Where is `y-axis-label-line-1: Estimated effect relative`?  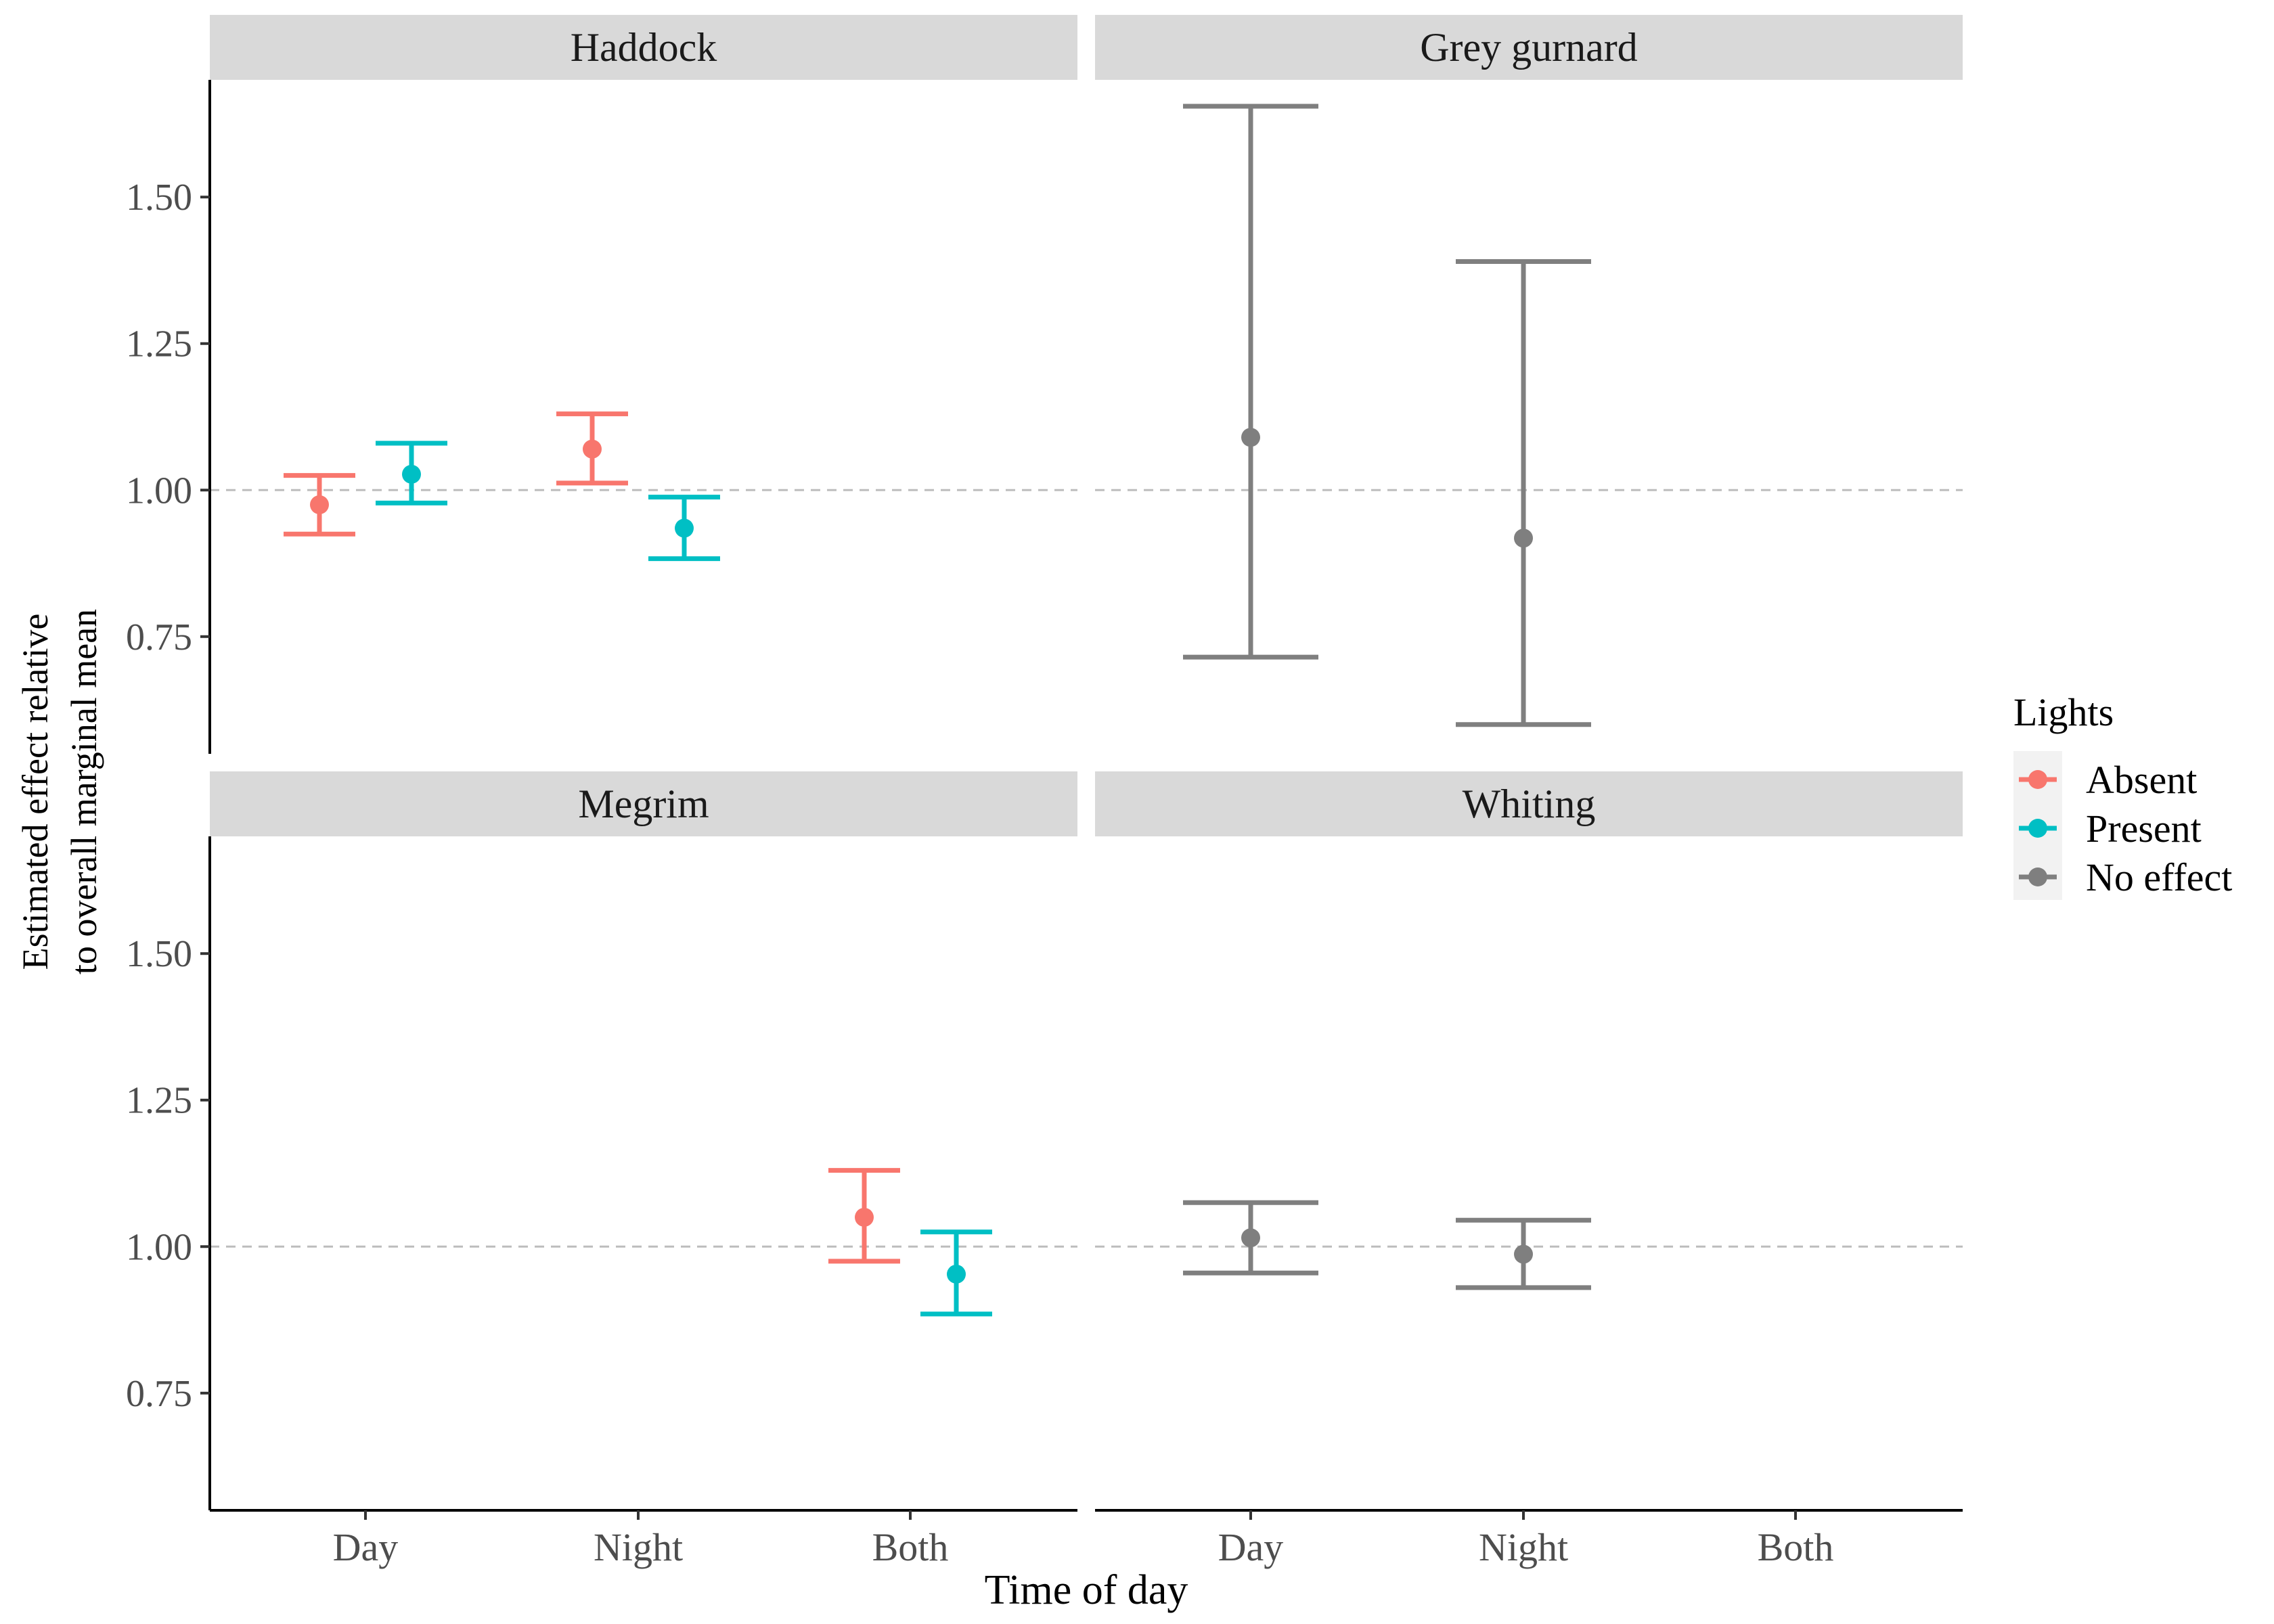 y-axis-label-line-1: Estimated effect relative is located at coordinates (35, 792).